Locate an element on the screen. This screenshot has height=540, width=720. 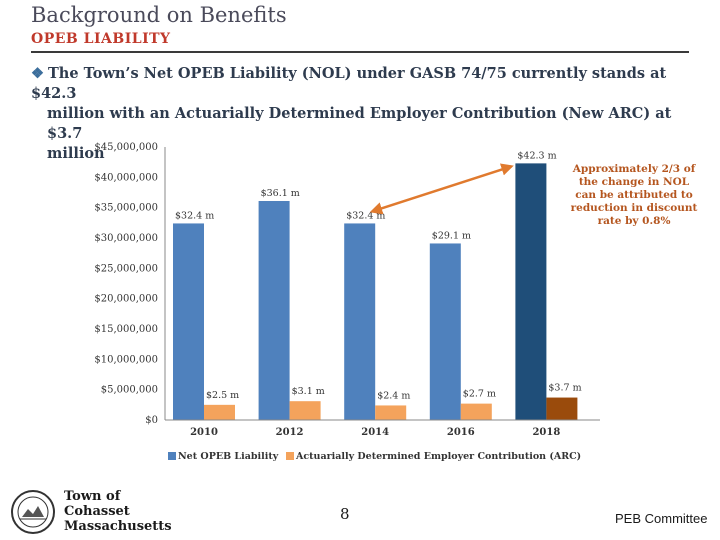
data-label-arc: $2.7 m is located at coordinates (479, 394).